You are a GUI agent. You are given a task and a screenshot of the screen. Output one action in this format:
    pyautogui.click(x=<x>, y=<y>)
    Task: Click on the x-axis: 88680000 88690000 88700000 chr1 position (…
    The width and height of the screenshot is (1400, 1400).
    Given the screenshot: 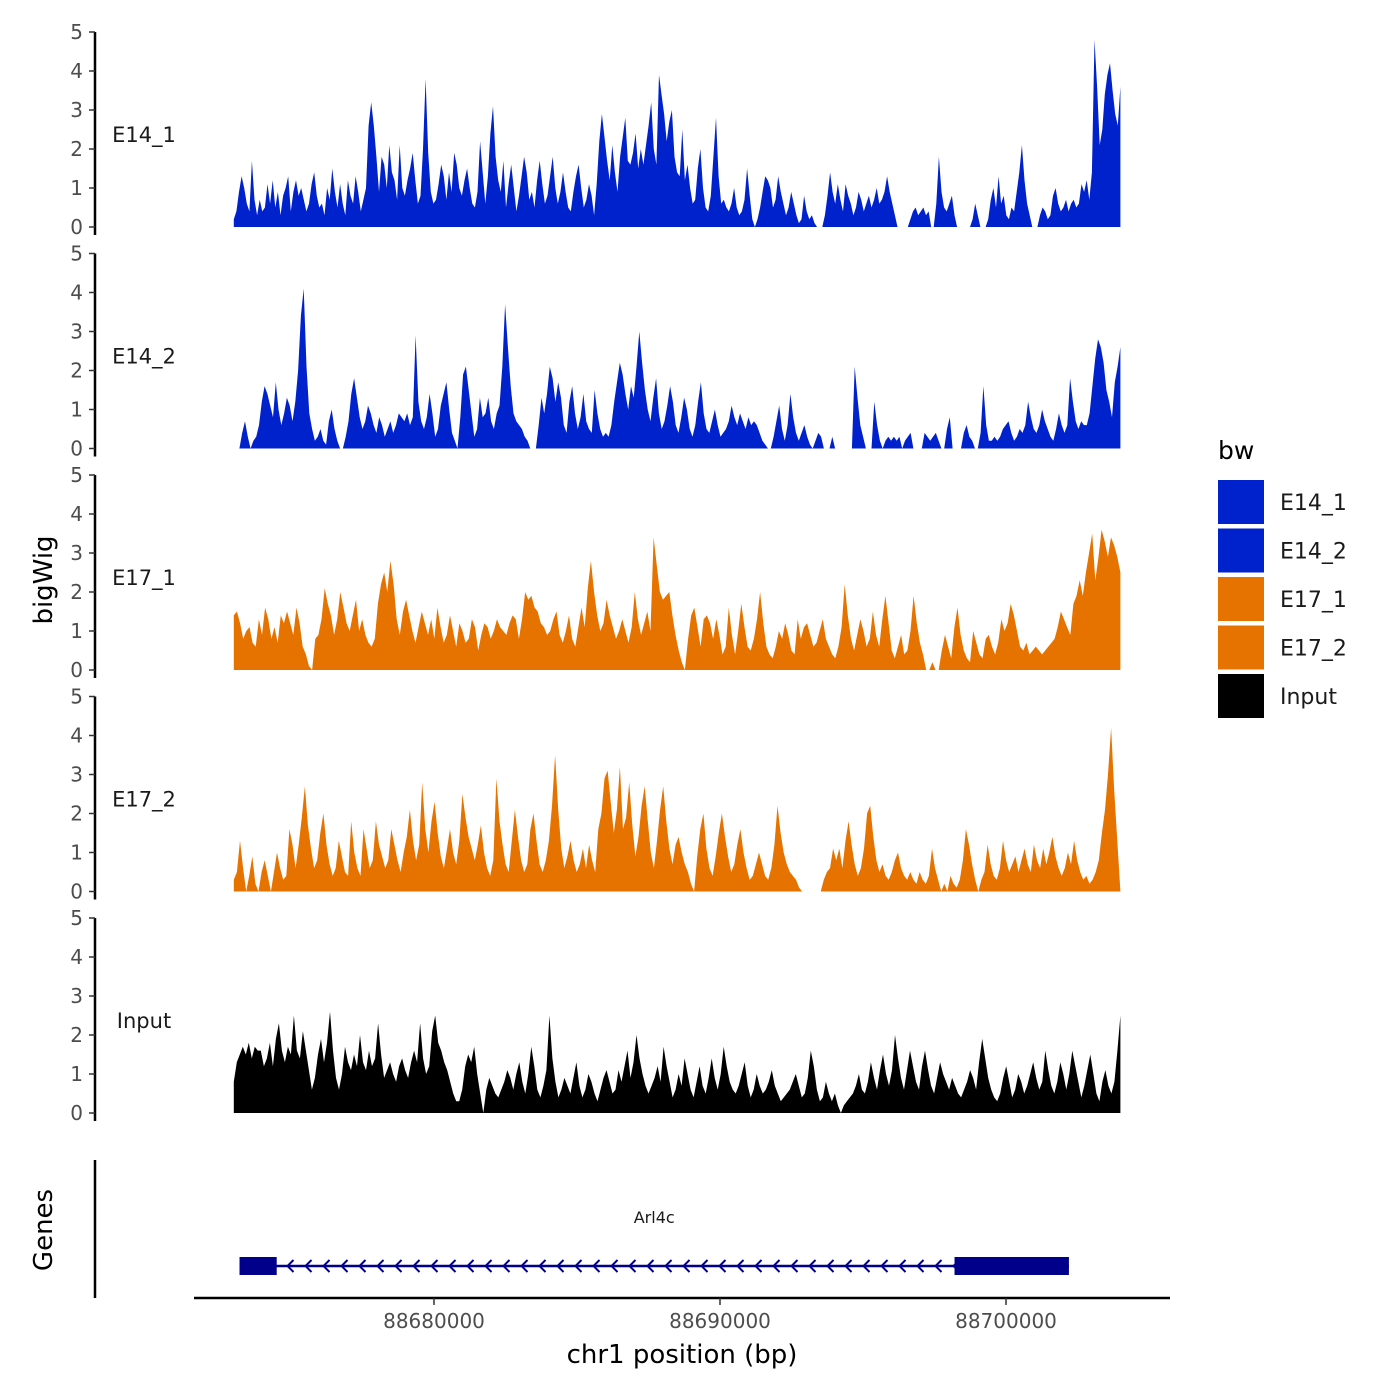 What is the action you would take?
    pyautogui.click(x=682, y=1333)
    